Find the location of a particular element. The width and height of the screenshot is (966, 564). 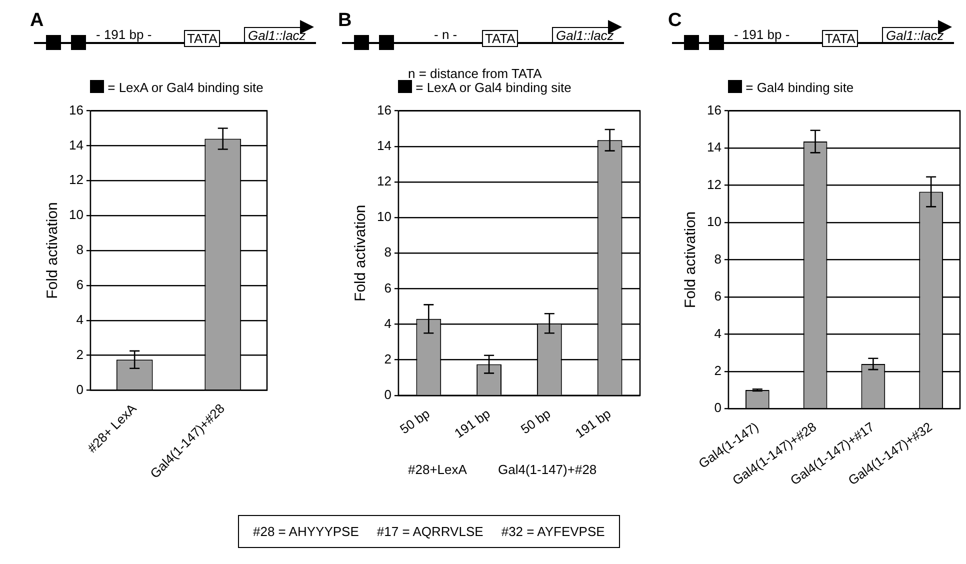

text: = Gal4 binding site is located at coordinates (799, 87).